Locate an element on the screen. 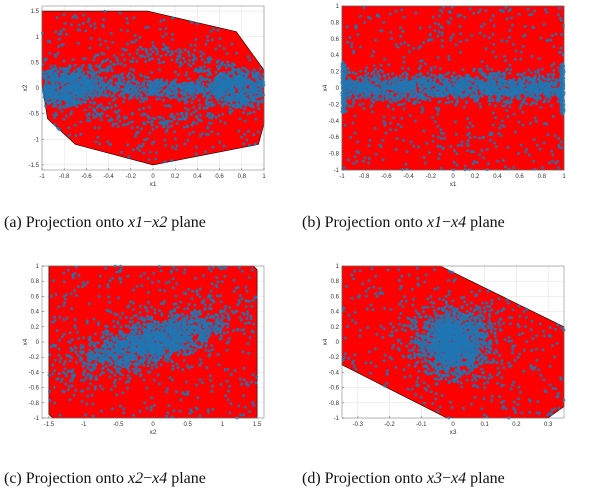 The width and height of the screenshot is (600, 496). y-tick-label: 1.5 is located at coordinates (35, 12).